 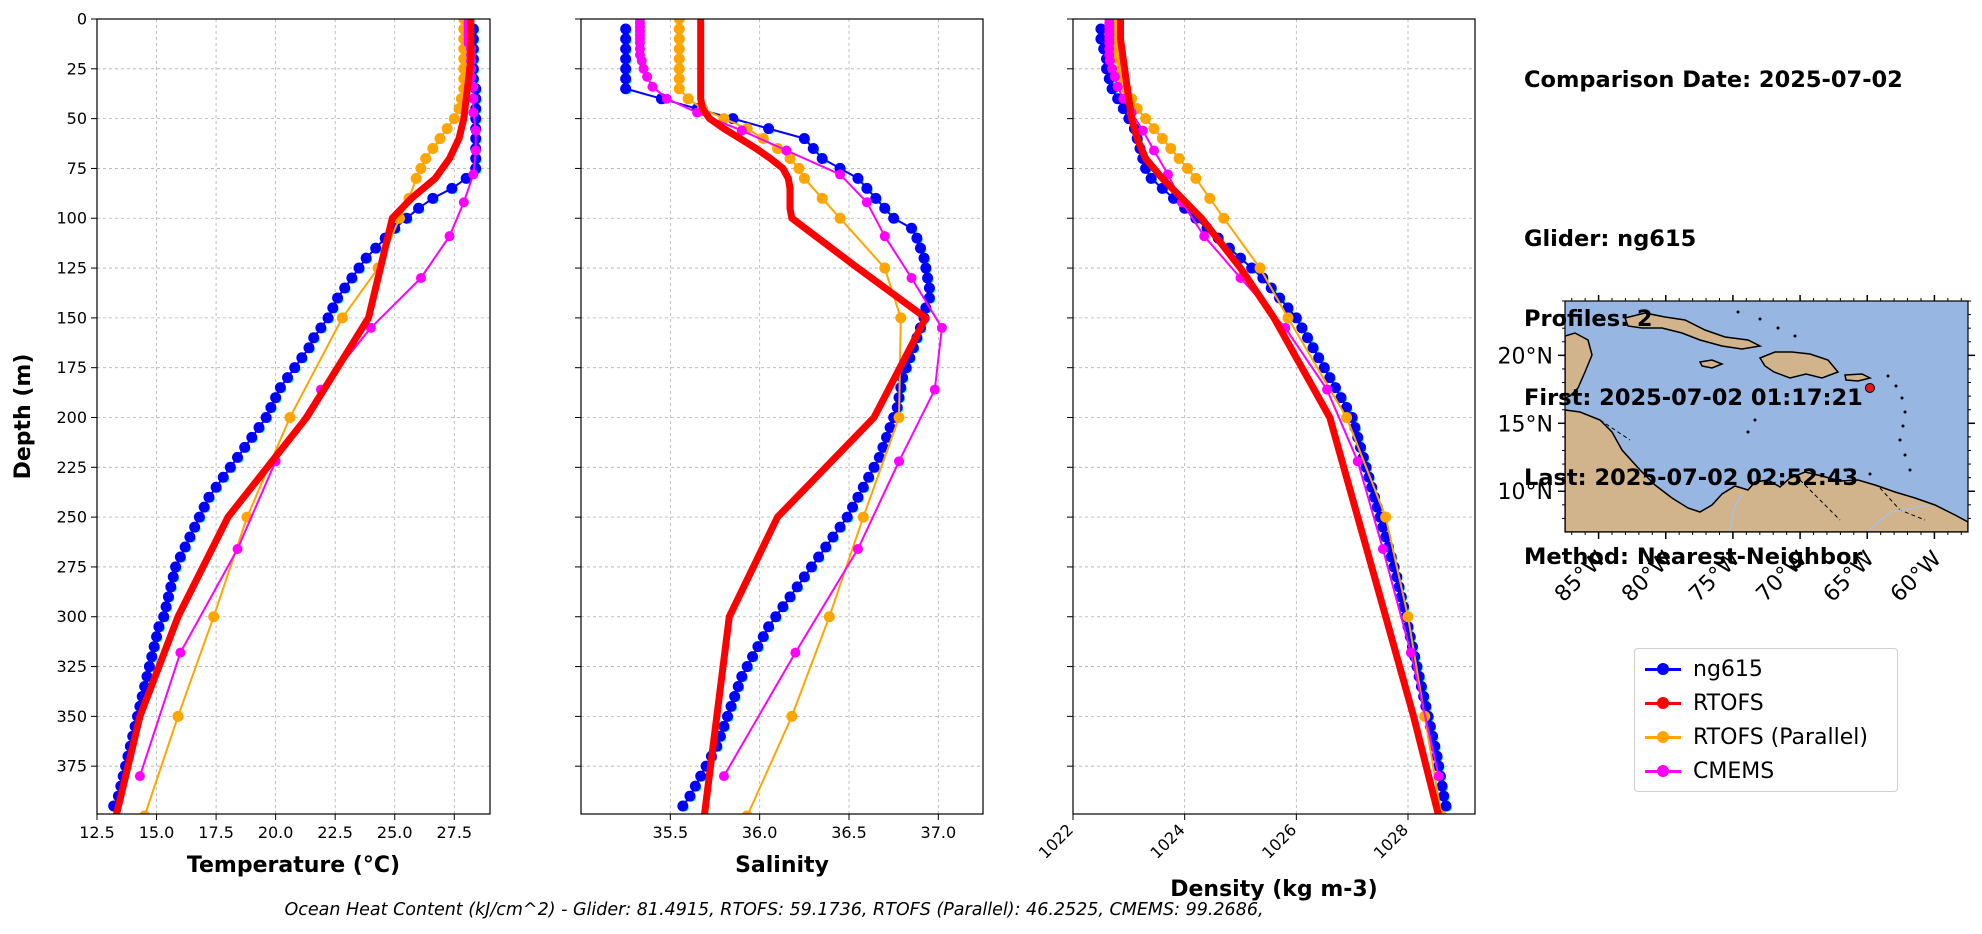 I want to click on map-land-hispaniola, so click(x=1799, y=365).